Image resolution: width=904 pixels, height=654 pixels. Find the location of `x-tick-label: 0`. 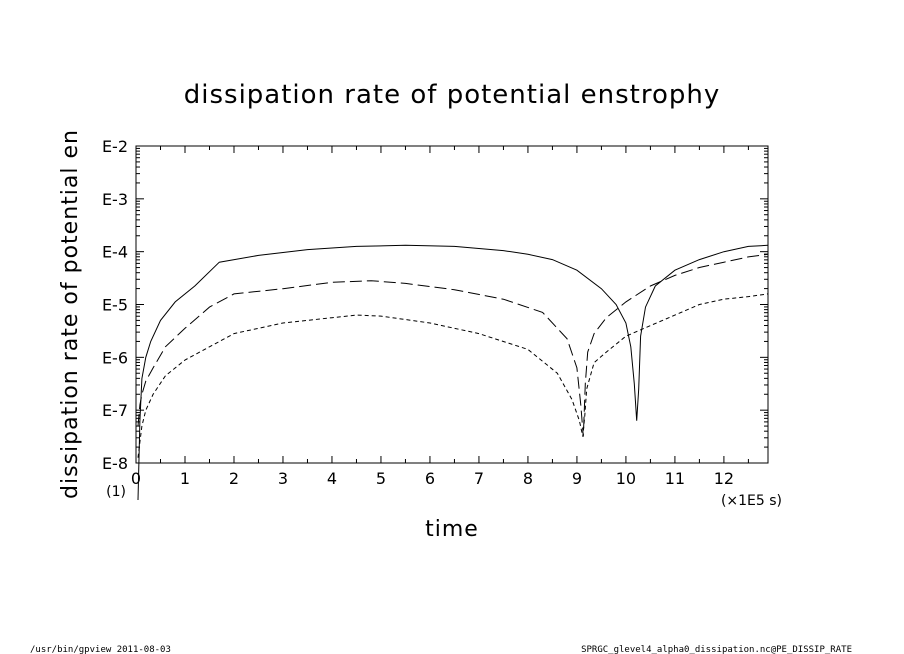

x-tick-label: 0 is located at coordinates (136, 478).